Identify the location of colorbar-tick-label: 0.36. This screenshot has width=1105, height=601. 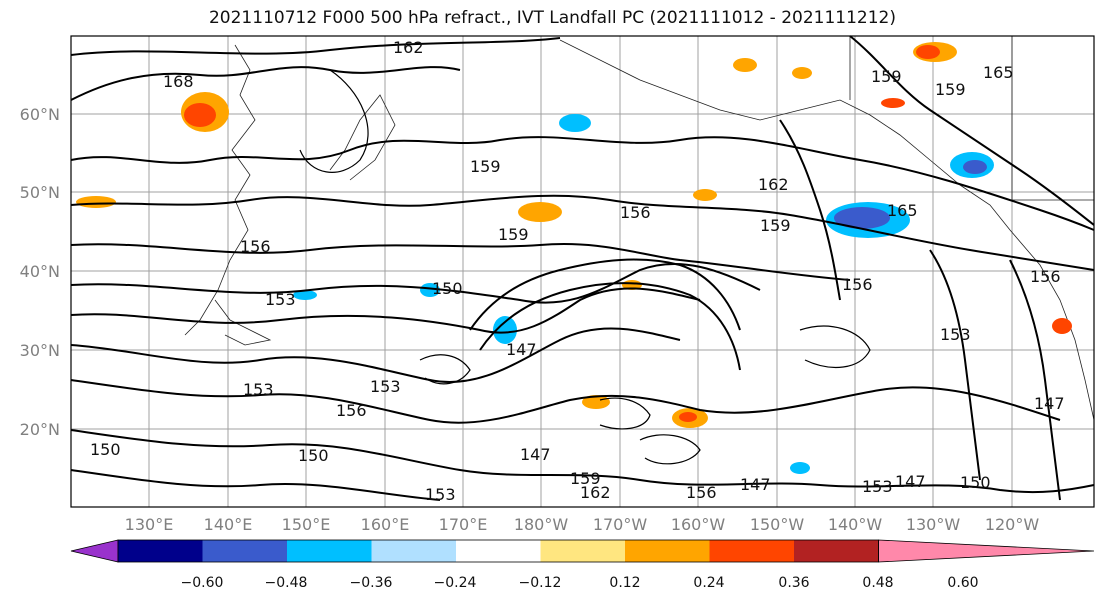
(793, 583).